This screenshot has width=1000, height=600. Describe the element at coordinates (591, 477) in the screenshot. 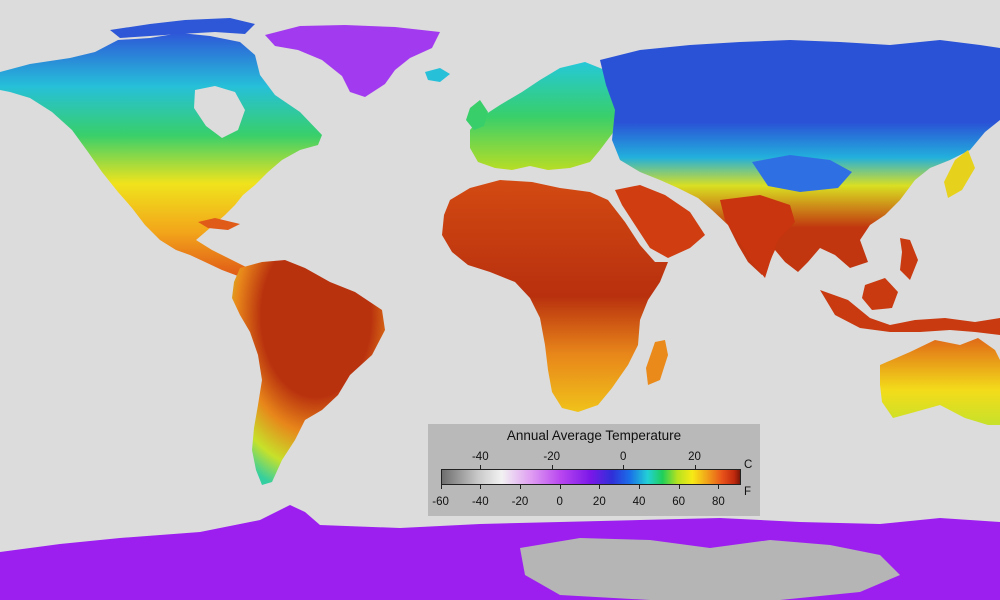

I see `color-scale-bar` at that location.